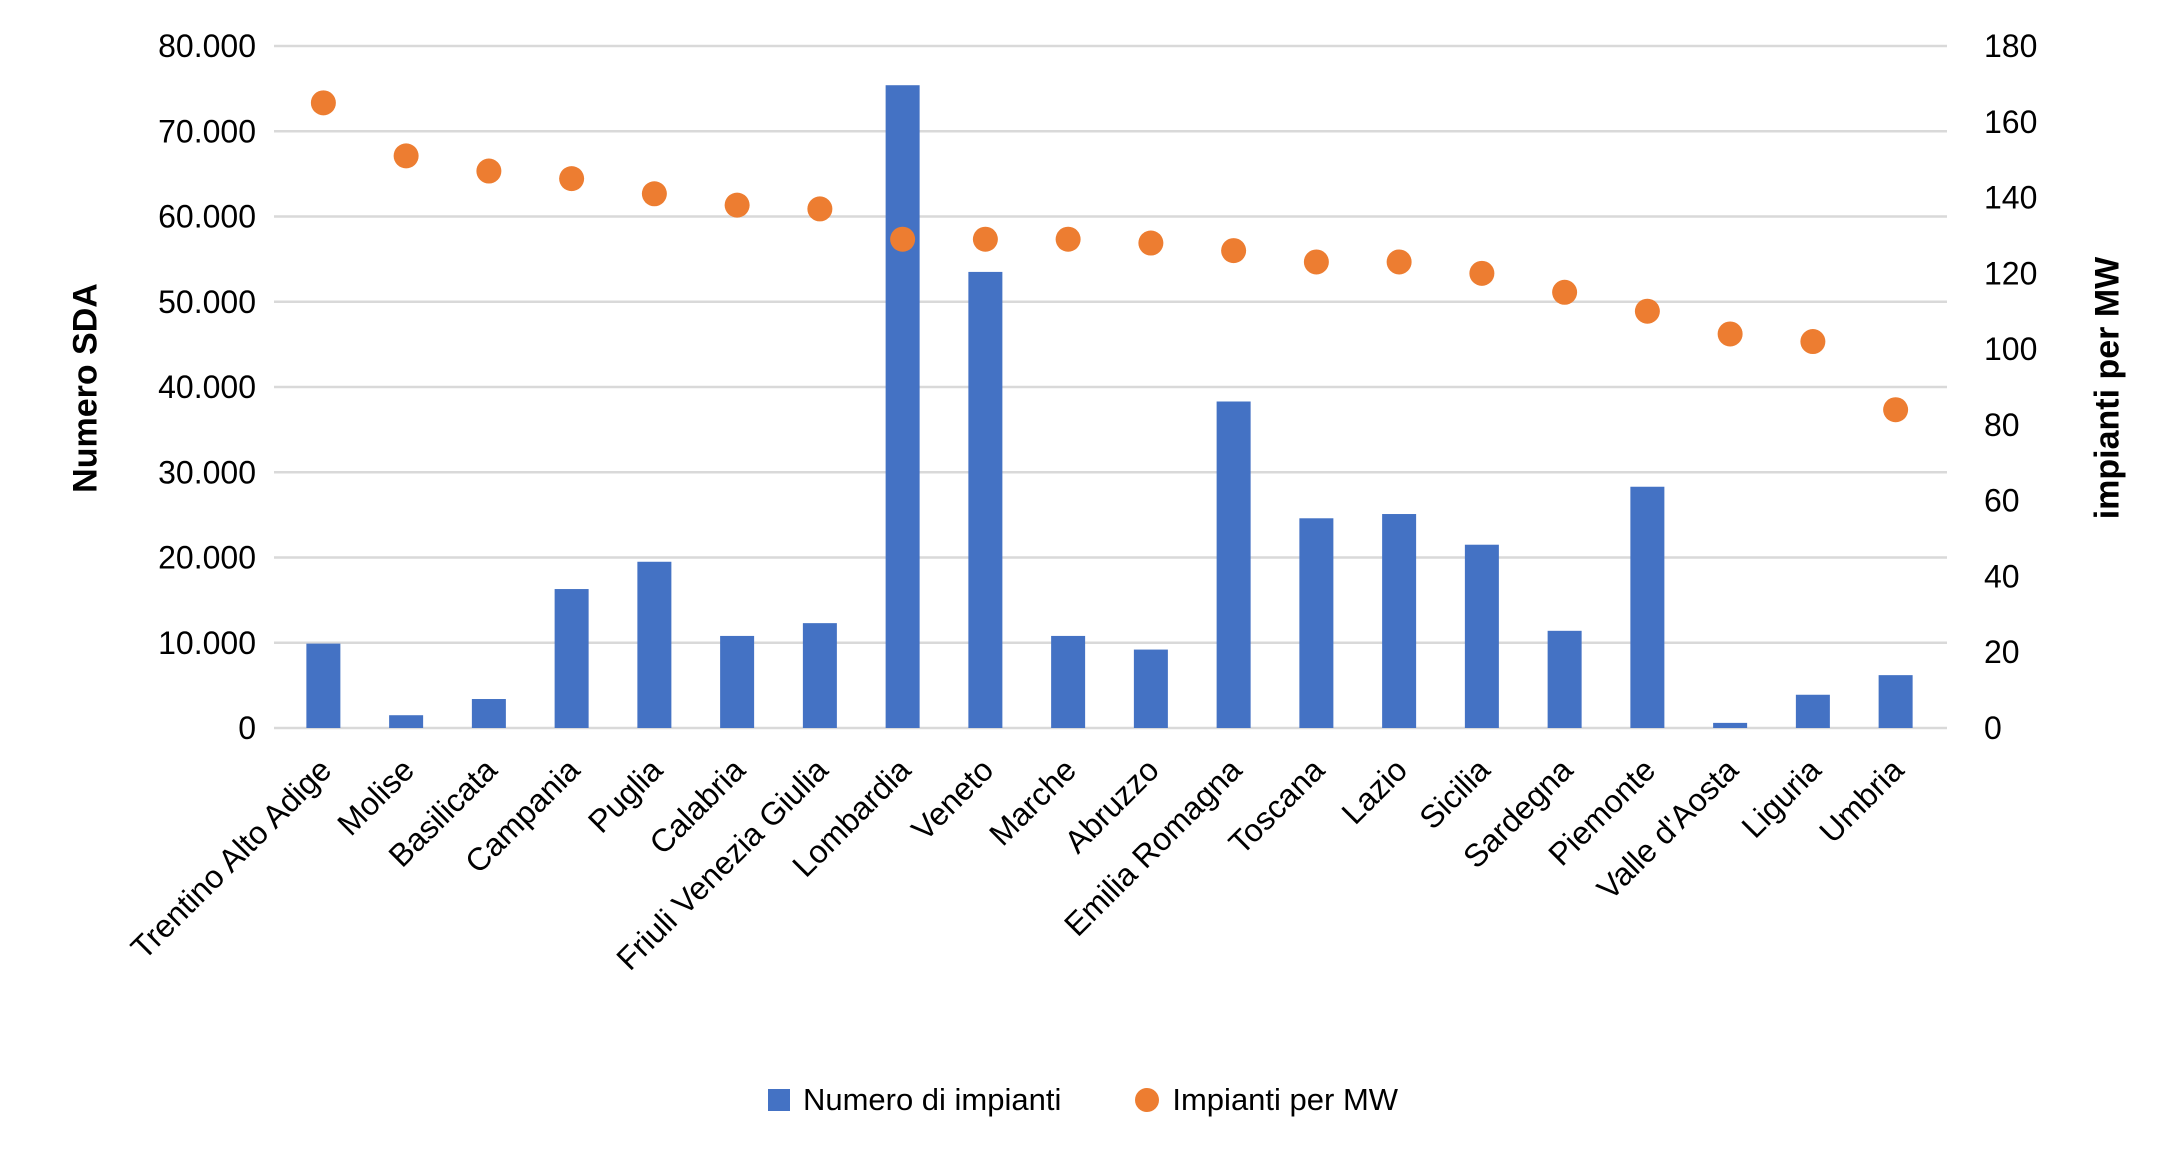  Describe the element at coordinates (2002, 576) in the screenshot. I see `right-axis-tick-label: 40` at that location.